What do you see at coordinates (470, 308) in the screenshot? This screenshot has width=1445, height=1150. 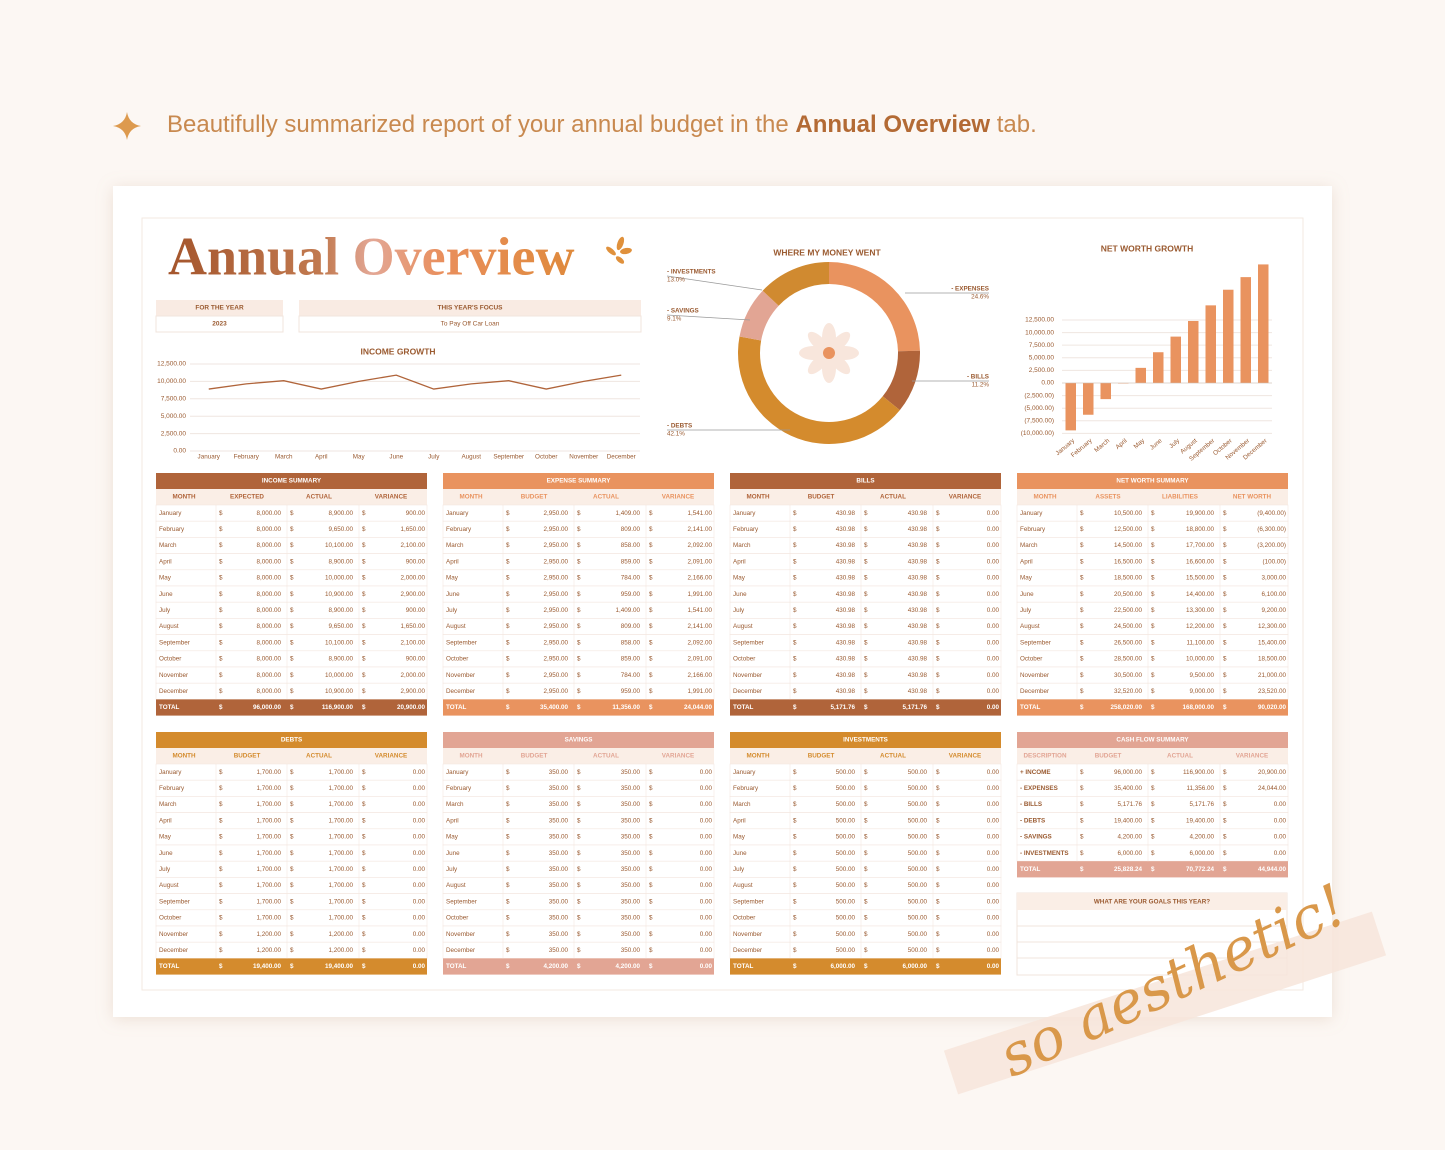 I see `focus-label-box` at bounding box center [470, 308].